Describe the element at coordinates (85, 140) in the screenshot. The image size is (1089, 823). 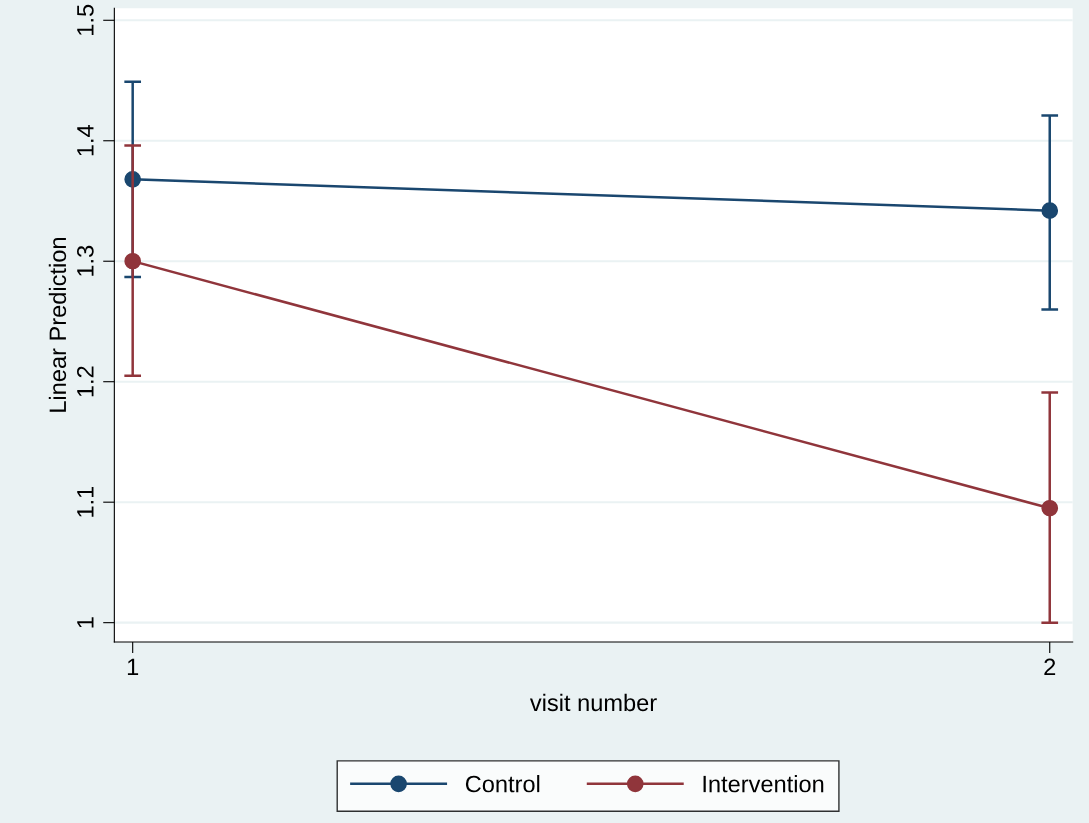
I see `y-tick-label: 1.4` at that location.